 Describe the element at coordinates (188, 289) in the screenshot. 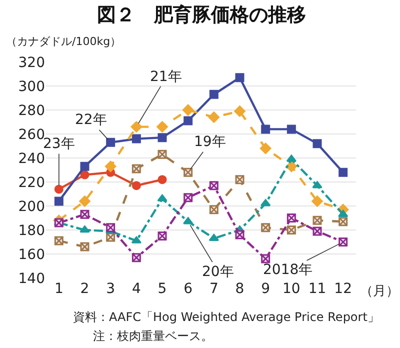

I see `x-tick-label: 6` at that location.